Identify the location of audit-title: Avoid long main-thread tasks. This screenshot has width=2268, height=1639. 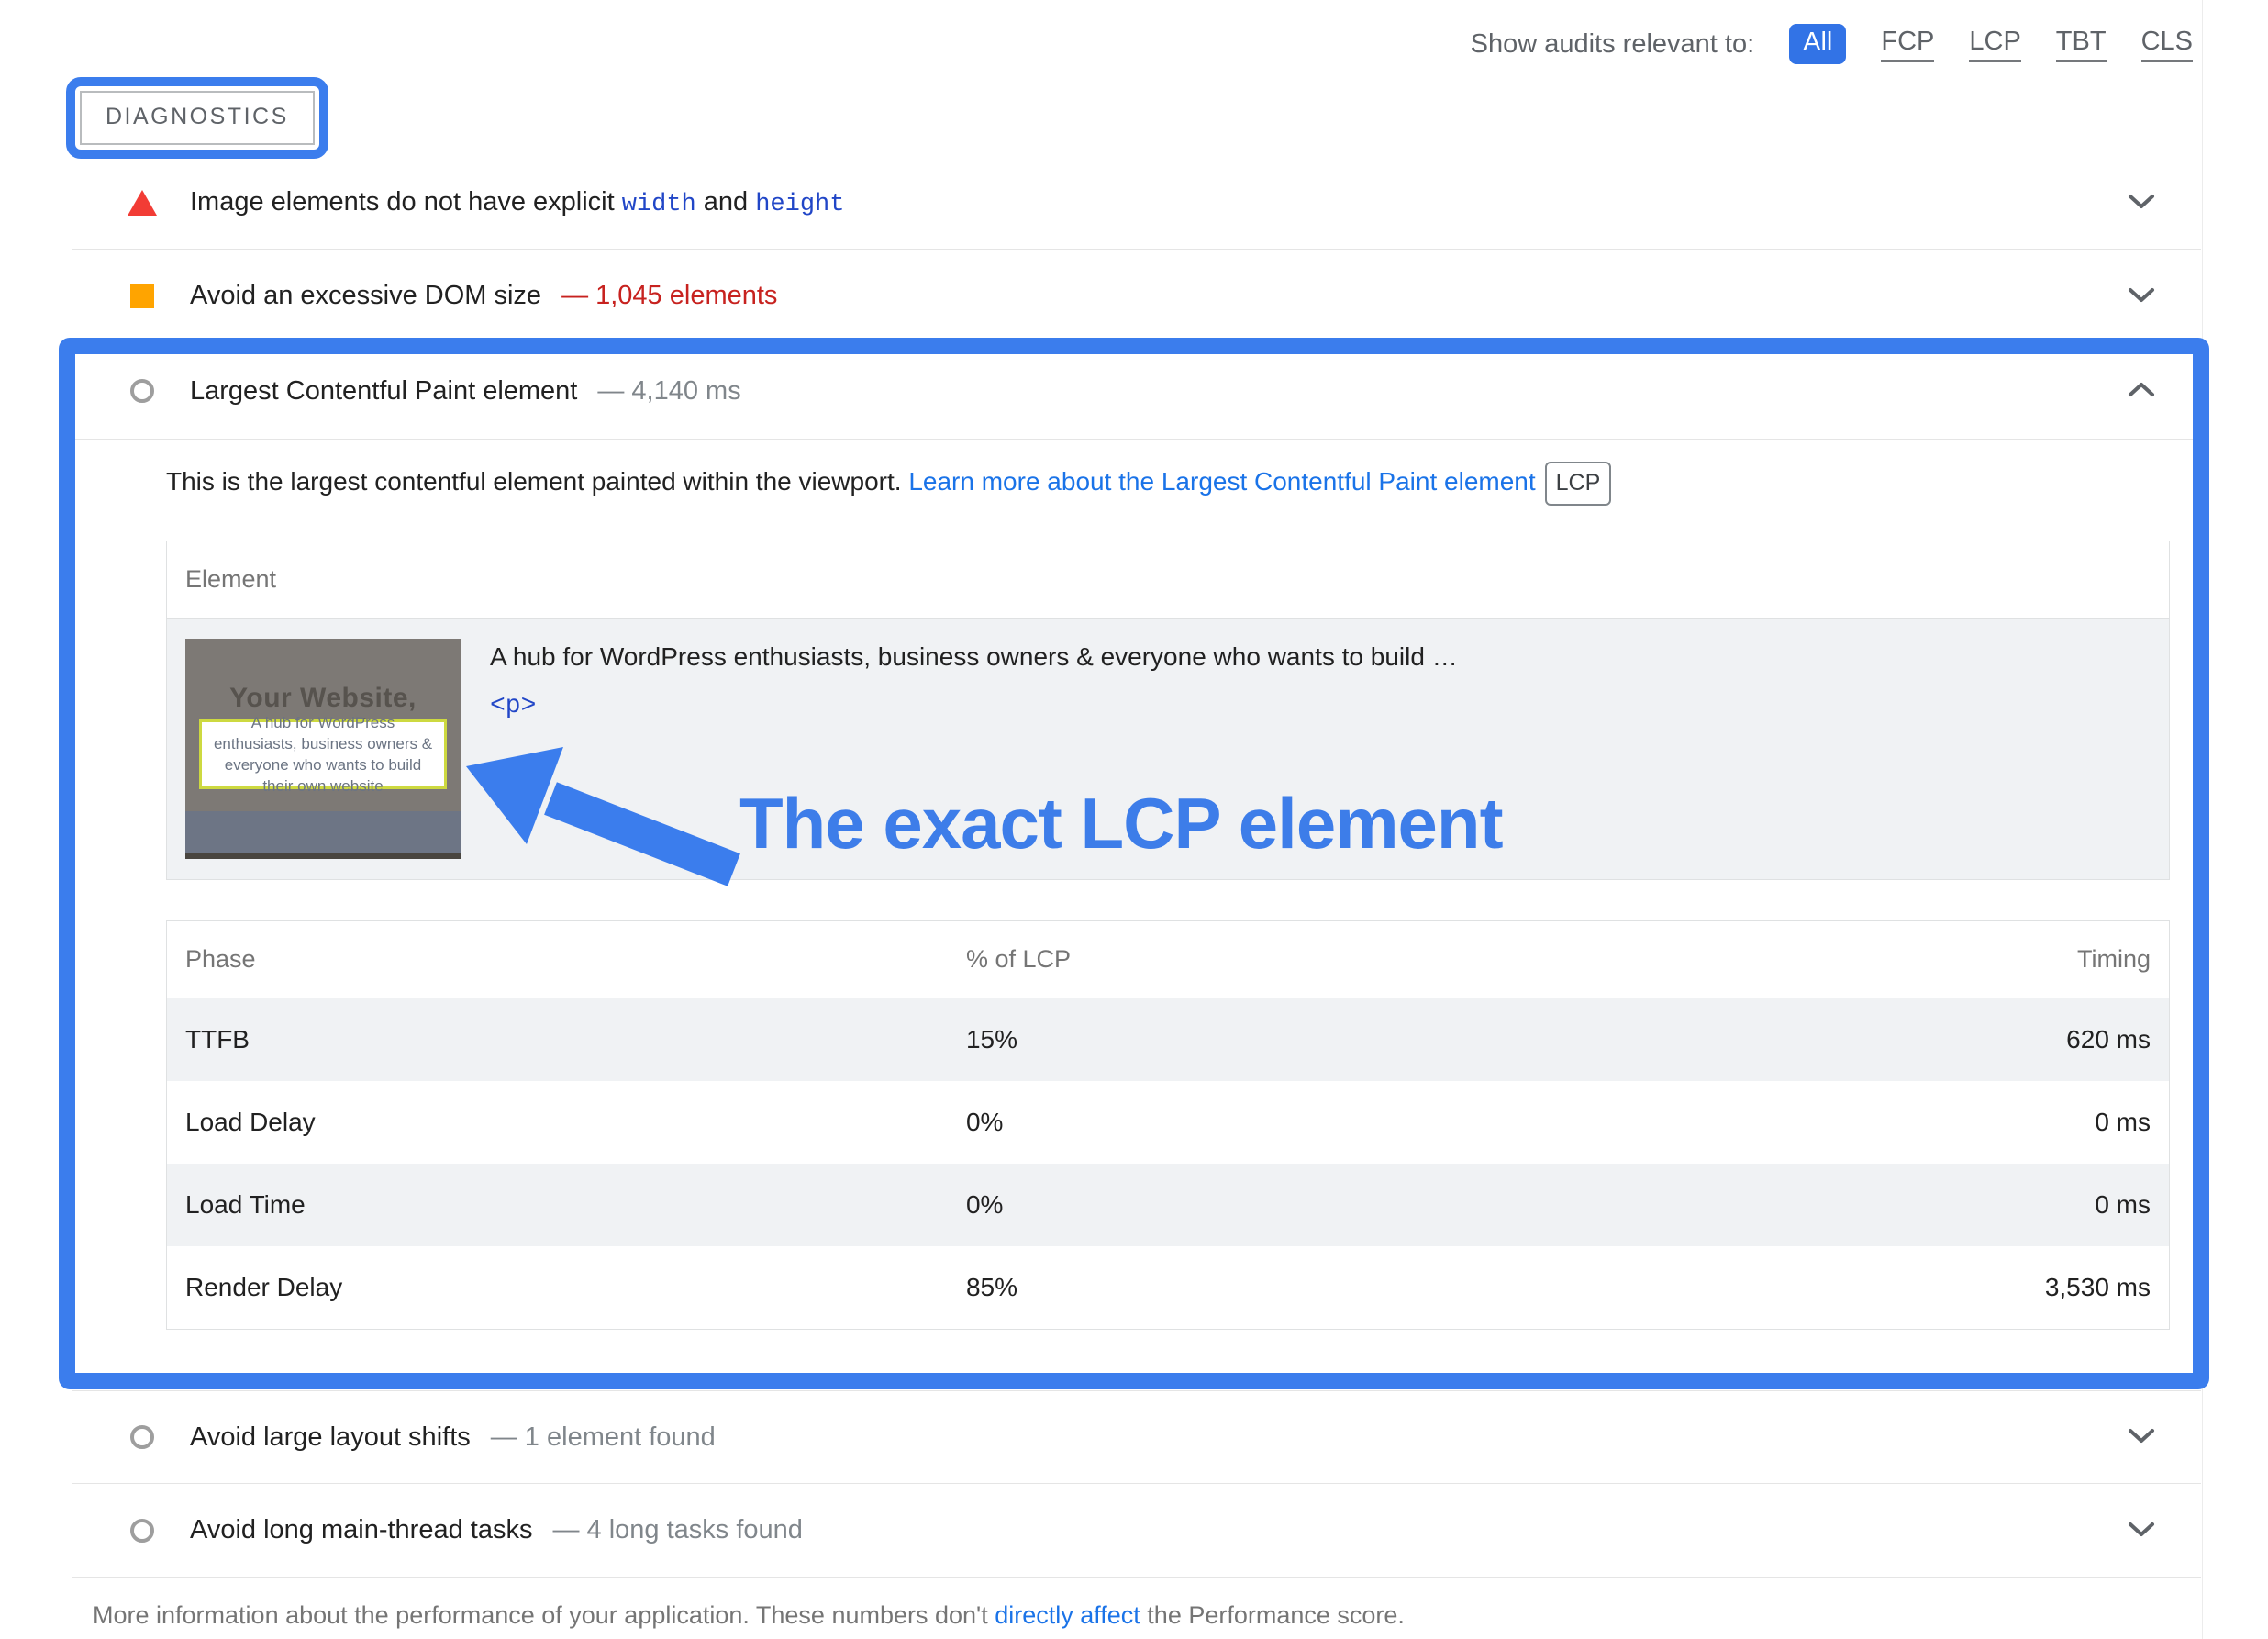
(361, 1529).